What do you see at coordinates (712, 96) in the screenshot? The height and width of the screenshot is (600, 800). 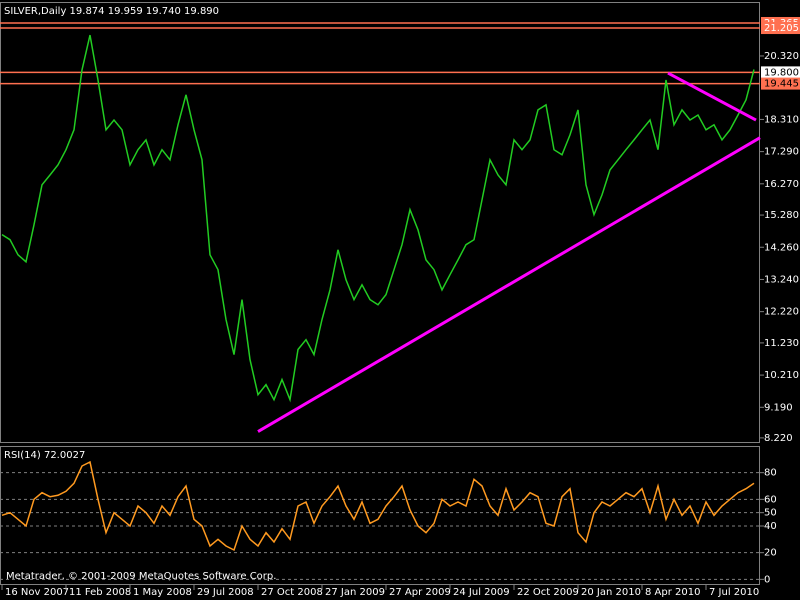 I see `trend-line` at bounding box center [712, 96].